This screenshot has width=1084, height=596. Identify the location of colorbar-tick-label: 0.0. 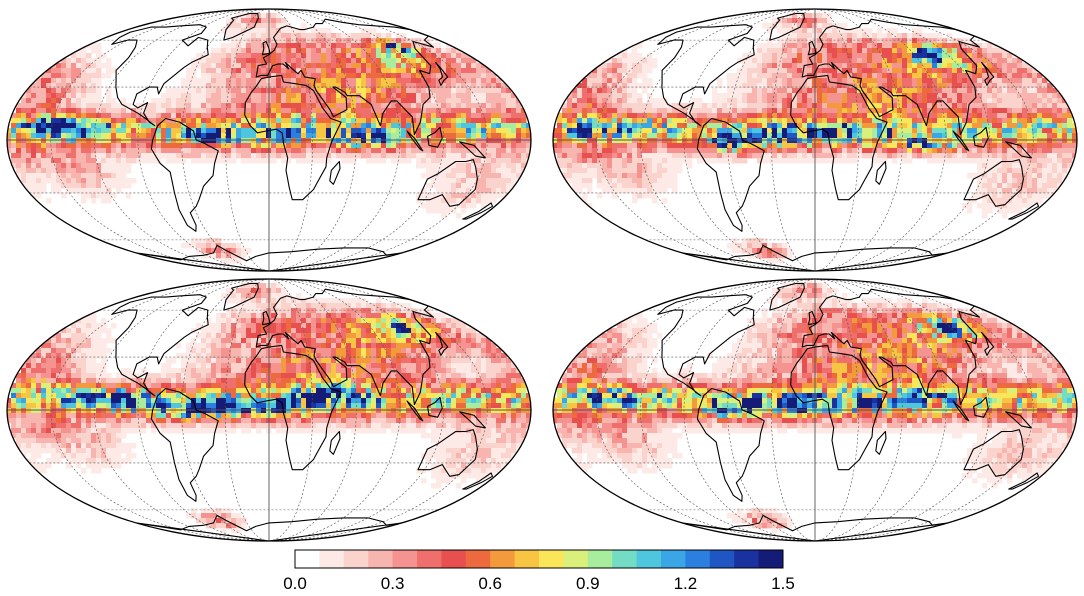
(295, 583).